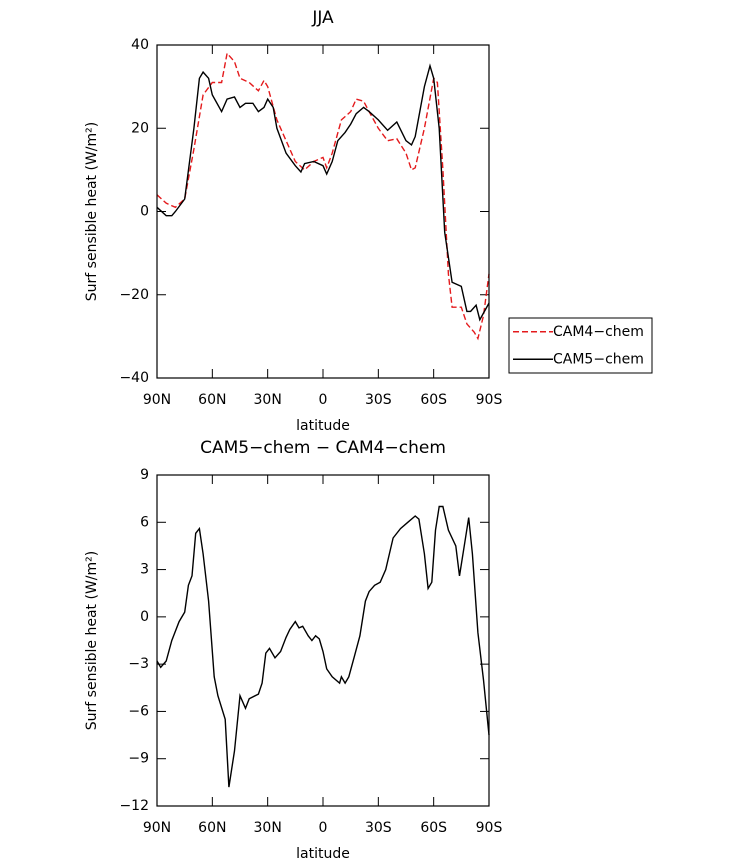  What do you see at coordinates (134, 378) in the screenshot?
I see `y-tick-label: −40` at bounding box center [134, 378].